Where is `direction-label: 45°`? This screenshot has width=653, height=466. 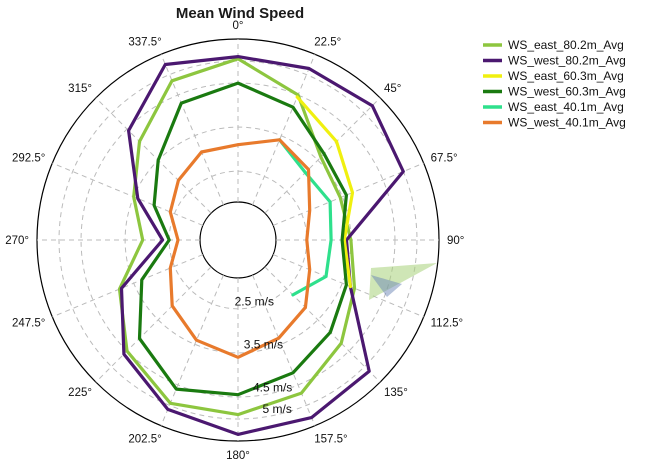 direction-label: 45° is located at coordinates (392, 89).